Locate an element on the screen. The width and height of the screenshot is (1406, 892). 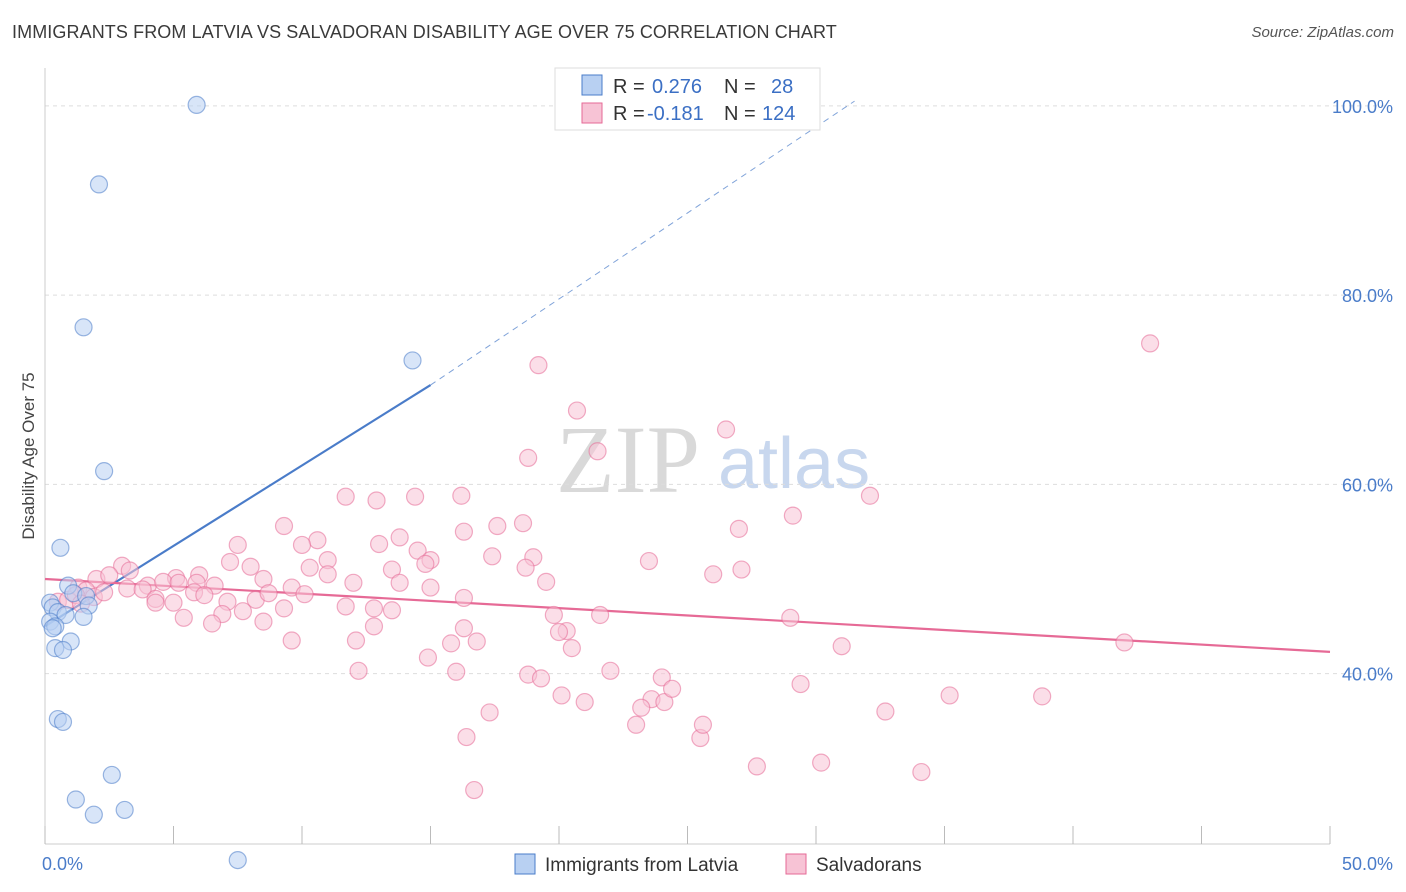
y-tick-labels: 100.0% 80.0% 60.0% 40.0% is located at coordinates (1362, 391).